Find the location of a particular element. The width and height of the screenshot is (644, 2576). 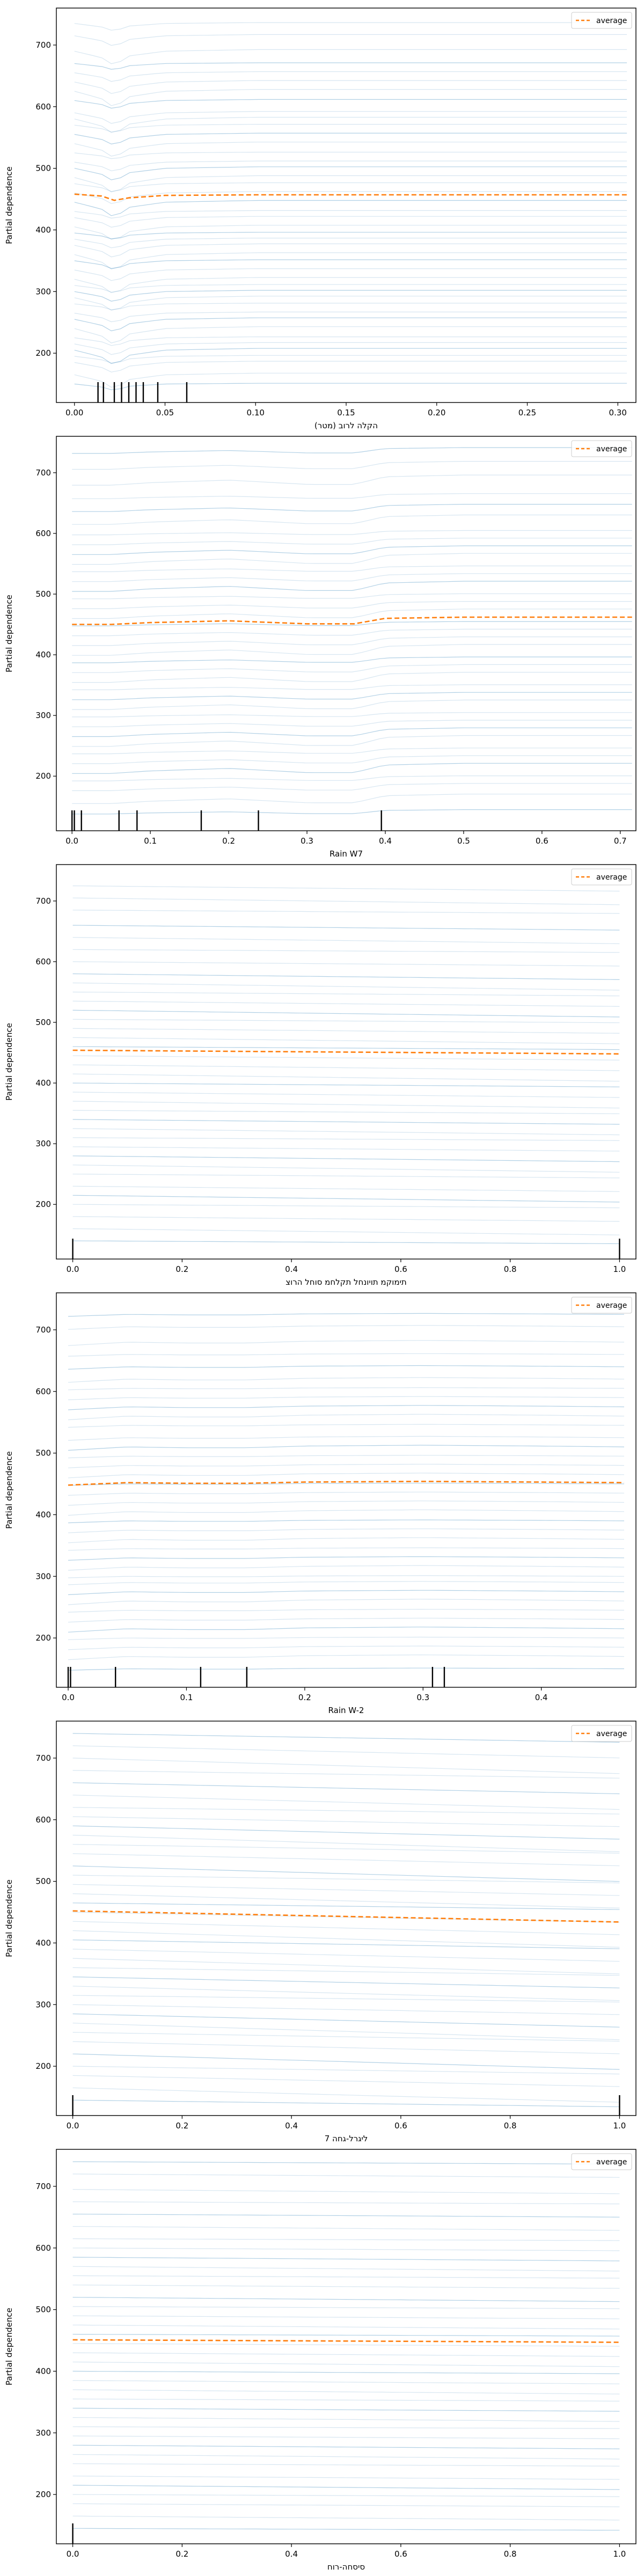

x-tick-label: 0.6 is located at coordinates (400, 2126).